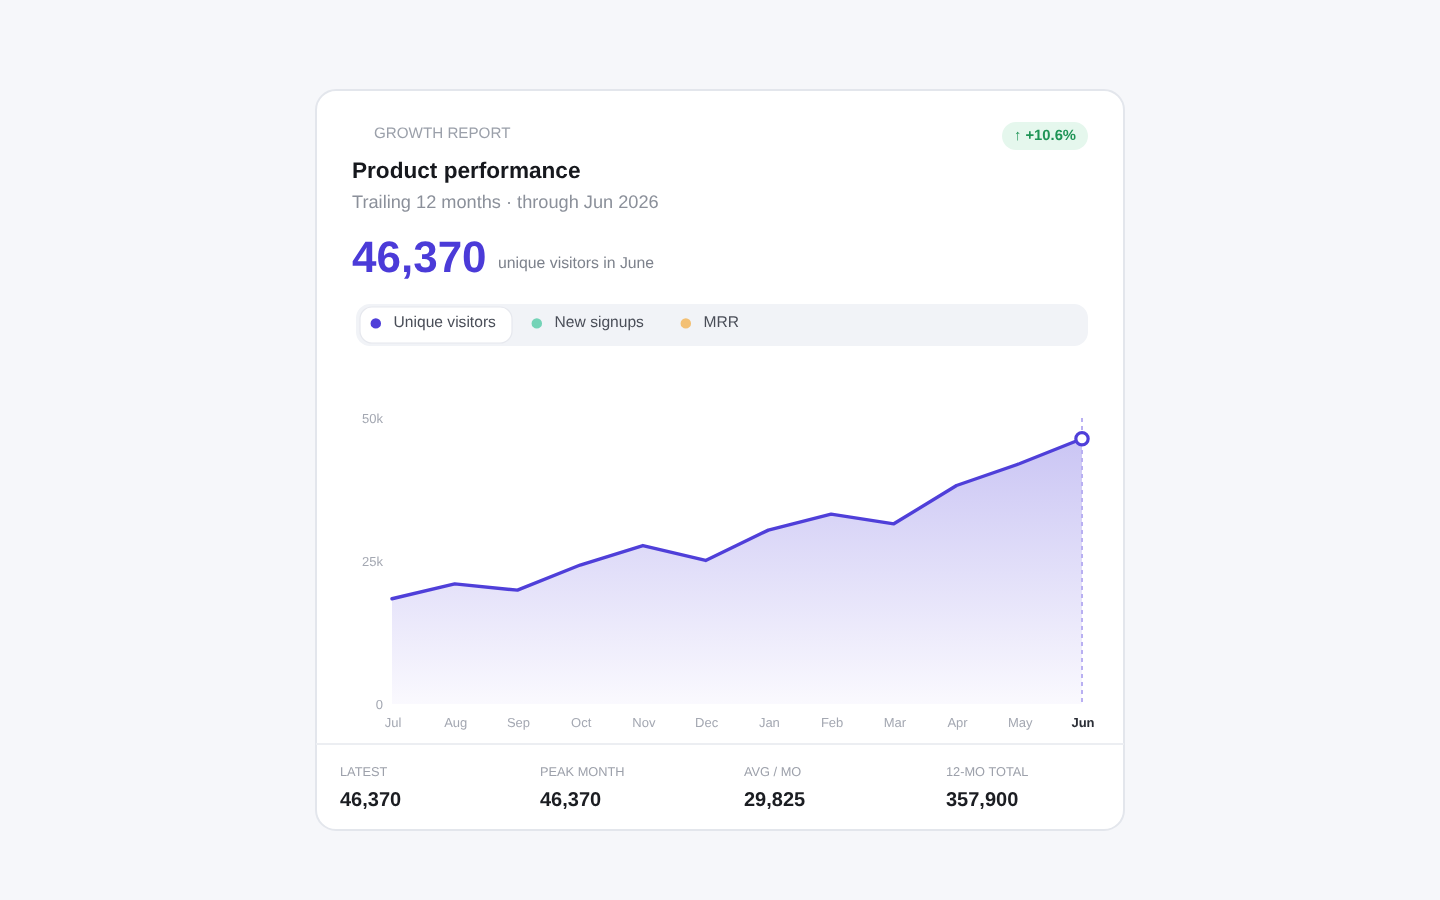  What do you see at coordinates (983, 801) in the screenshot?
I see `text: 357,900` at bounding box center [983, 801].